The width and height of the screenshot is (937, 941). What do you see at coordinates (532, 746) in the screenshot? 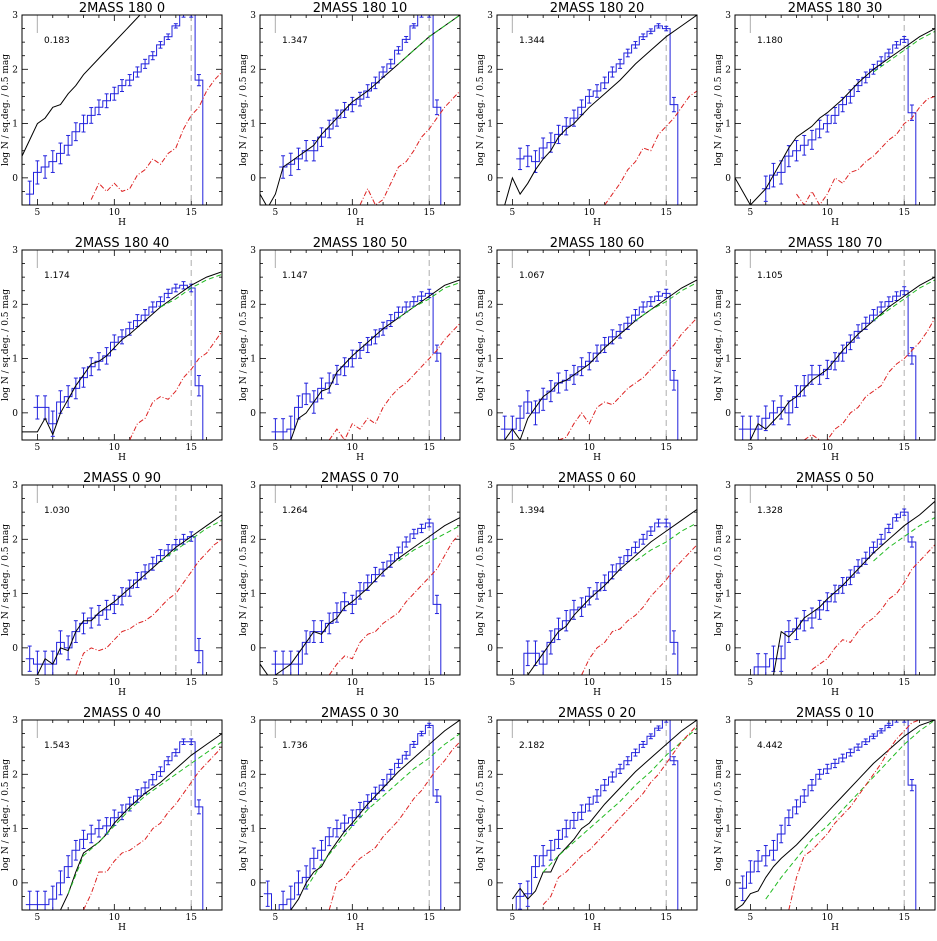
I see `ratio-label: 2.182` at bounding box center [532, 746].